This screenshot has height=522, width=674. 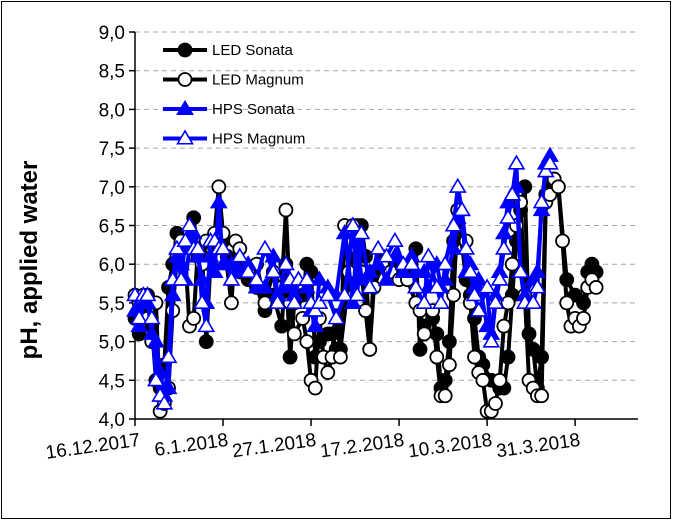 What do you see at coordinates (450, 446) in the screenshot?
I see `x-tick-label: 10.3.2018` at bounding box center [450, 446].